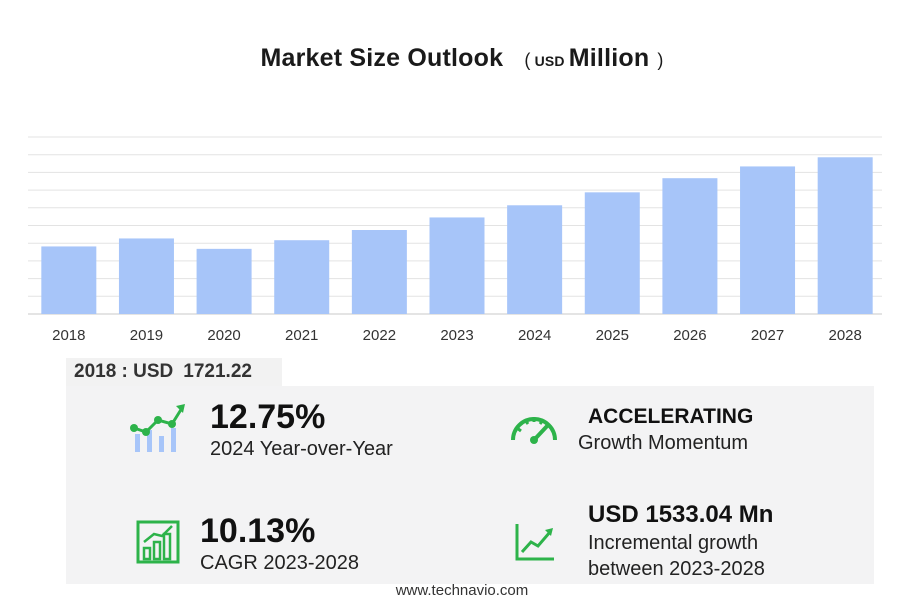 The width and height of the screenshot is (924, 601). I want to click on base-year-number: 1721.22, so click(217, 371).